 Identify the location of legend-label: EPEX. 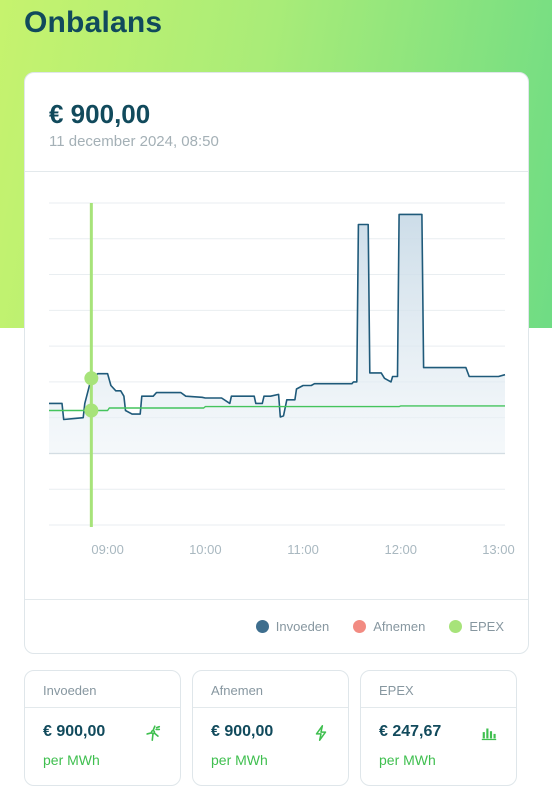
(486, 626).